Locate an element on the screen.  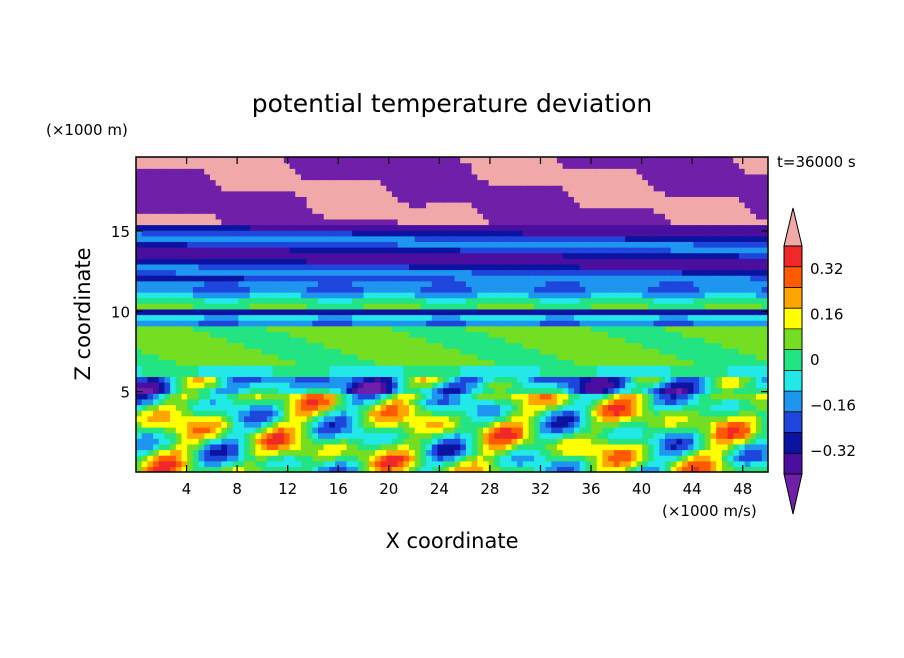
time-label: t=36000 s is located at coordinates (816, 162).